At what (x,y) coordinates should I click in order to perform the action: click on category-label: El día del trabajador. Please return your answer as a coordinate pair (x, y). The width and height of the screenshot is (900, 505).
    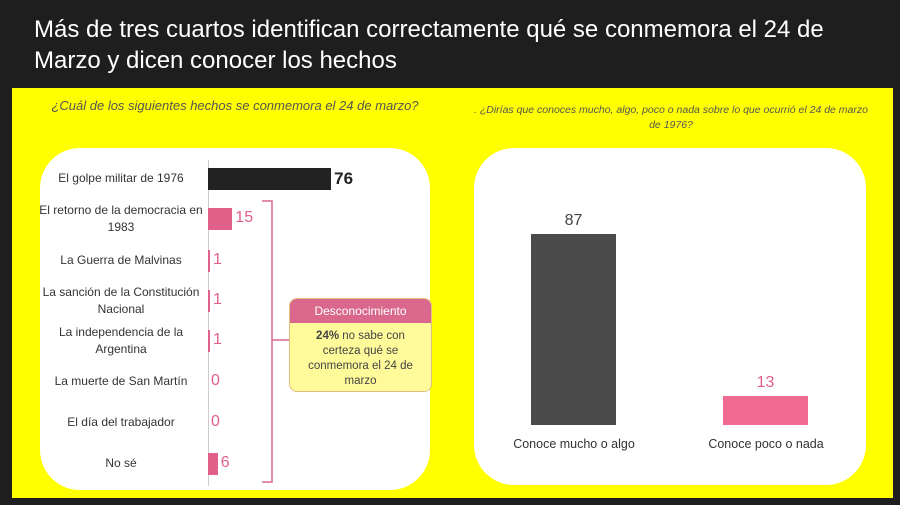
    Looking at the image, I should click on (121, 422).